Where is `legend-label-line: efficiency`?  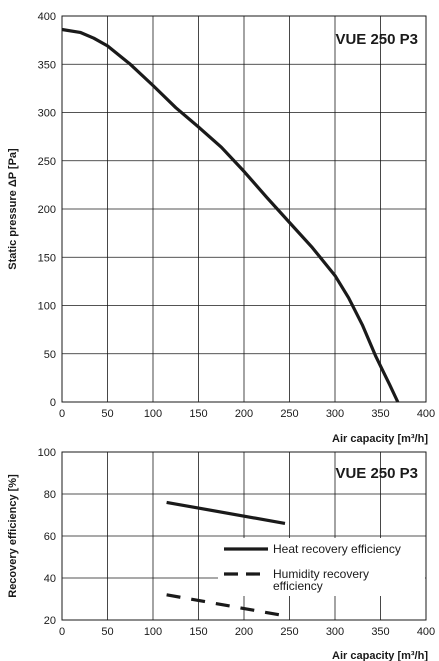
legend-label-line: efficiency is located at coordinates (298, 586).